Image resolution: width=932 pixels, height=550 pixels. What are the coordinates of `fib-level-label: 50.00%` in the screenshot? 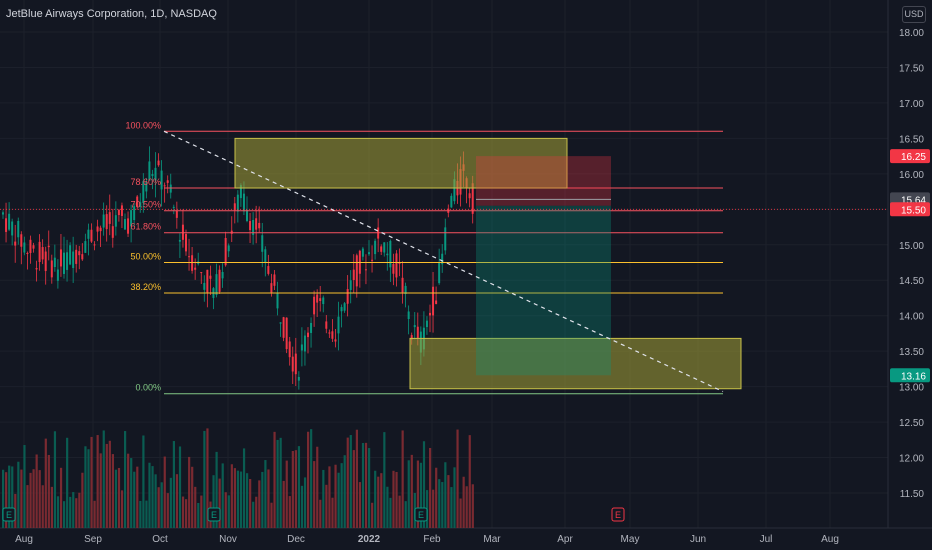 It's located at (145, 257).